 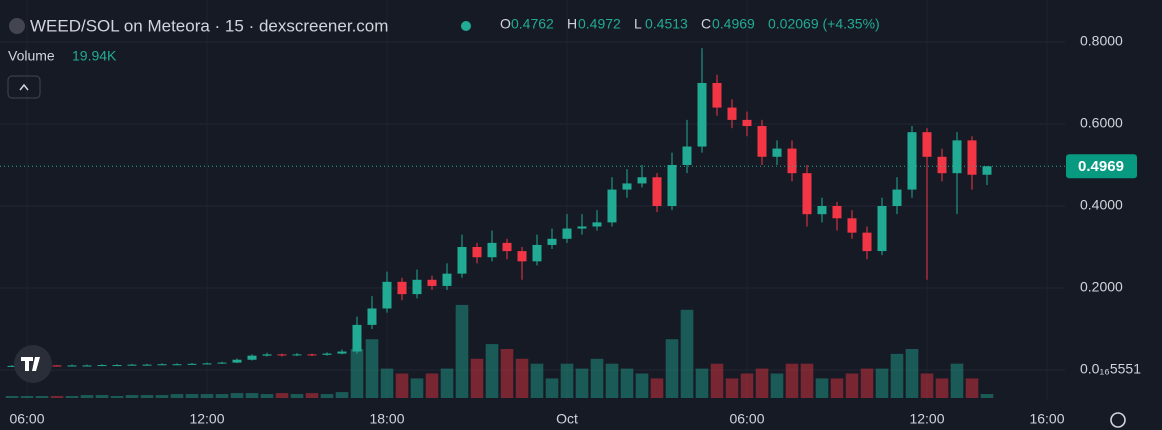 What do you see at coordinates (1046, 419) in the screenshot?
I see `x-tick-label: 16:00` at bounding box center [1046, 419].